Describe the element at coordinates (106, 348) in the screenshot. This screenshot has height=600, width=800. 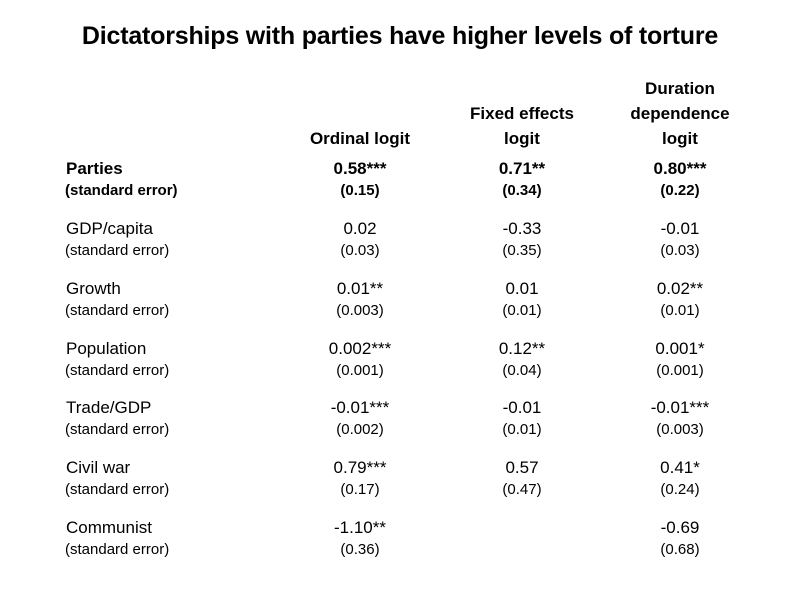
I see `row-label: Population` at that location.